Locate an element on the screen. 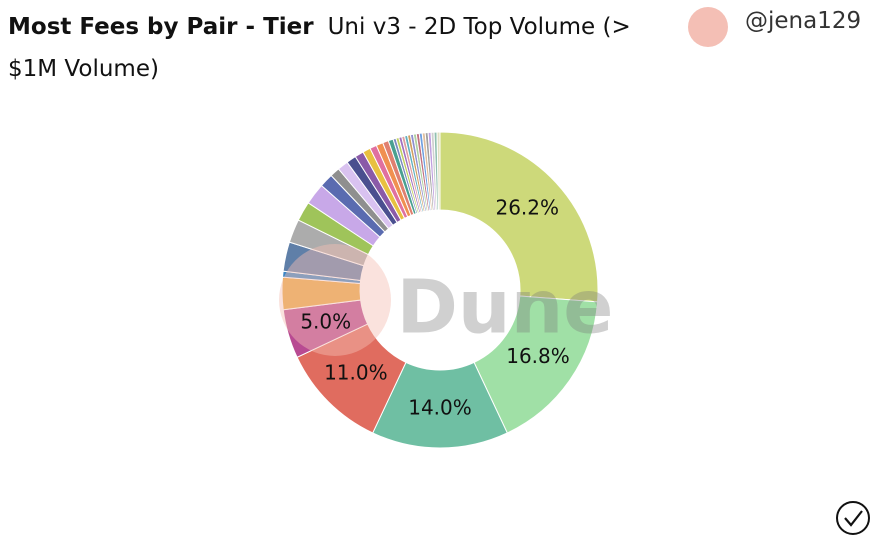 Image resolution: width=878 pixels, height=544 pixels. data-label: 5.0% is located at coordinates (325, 322).